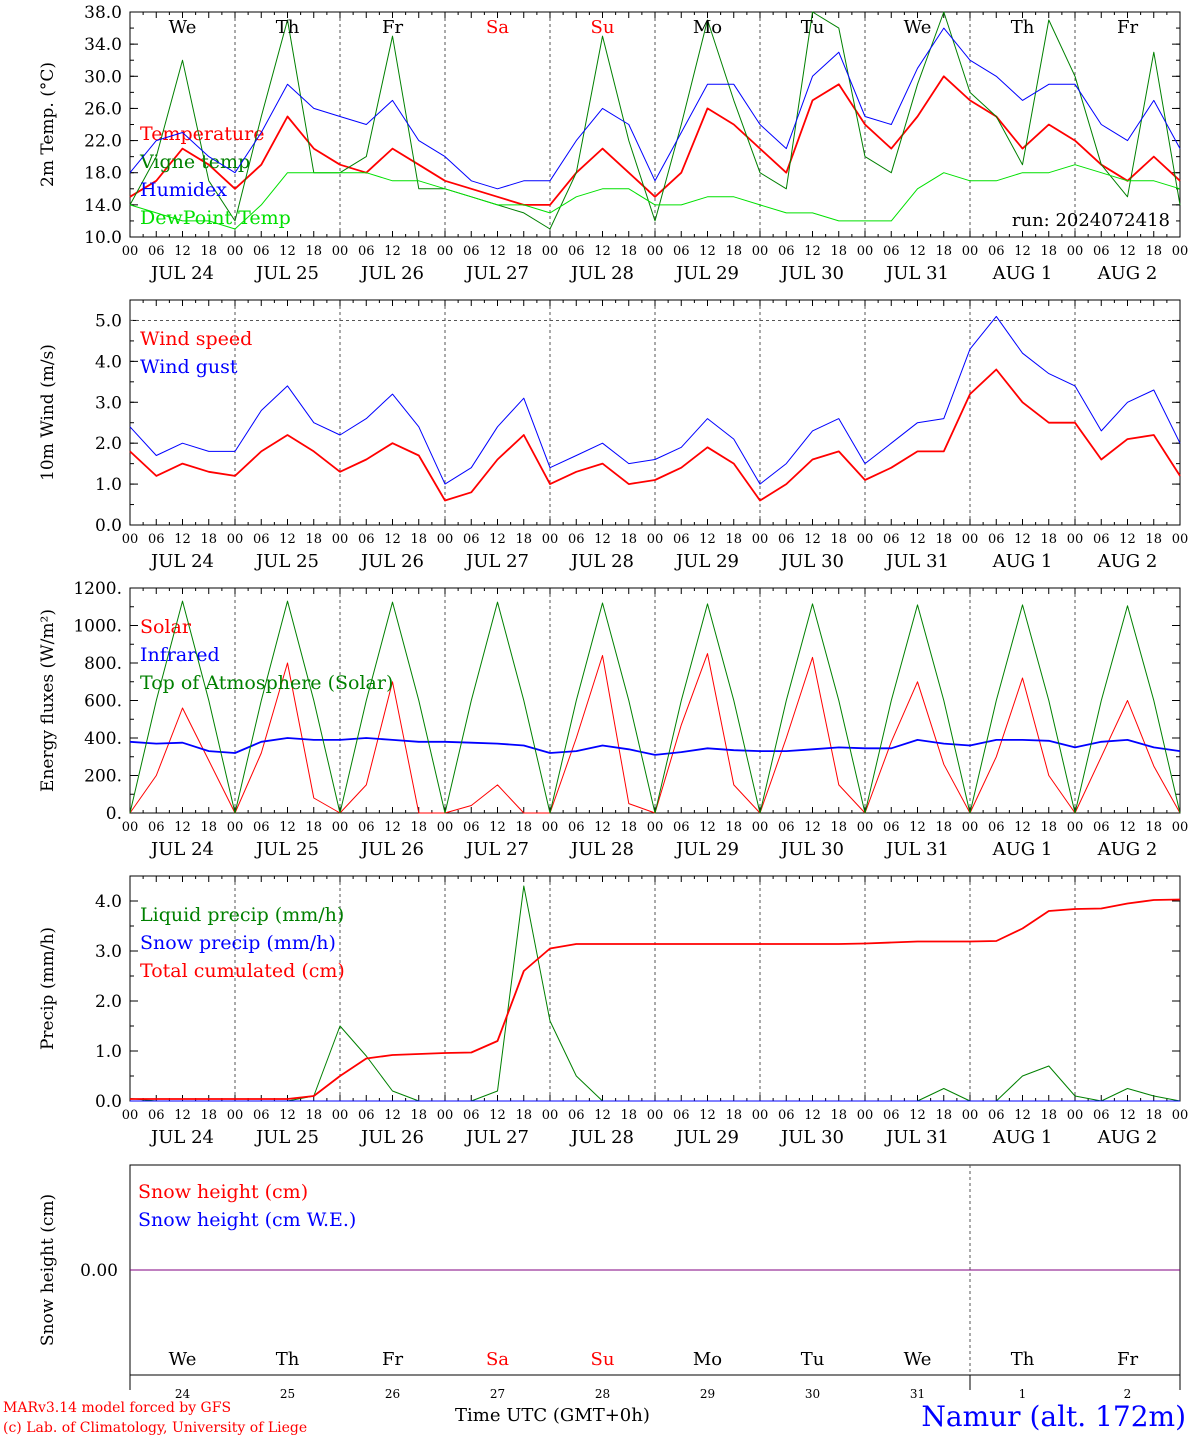 The width and height of the screenshot is (1194, 1444). What do you see at coordinates (655, 197) in the screenshot?
I see `series-line-dewpoint-temp` at bounding box center [655, 197].